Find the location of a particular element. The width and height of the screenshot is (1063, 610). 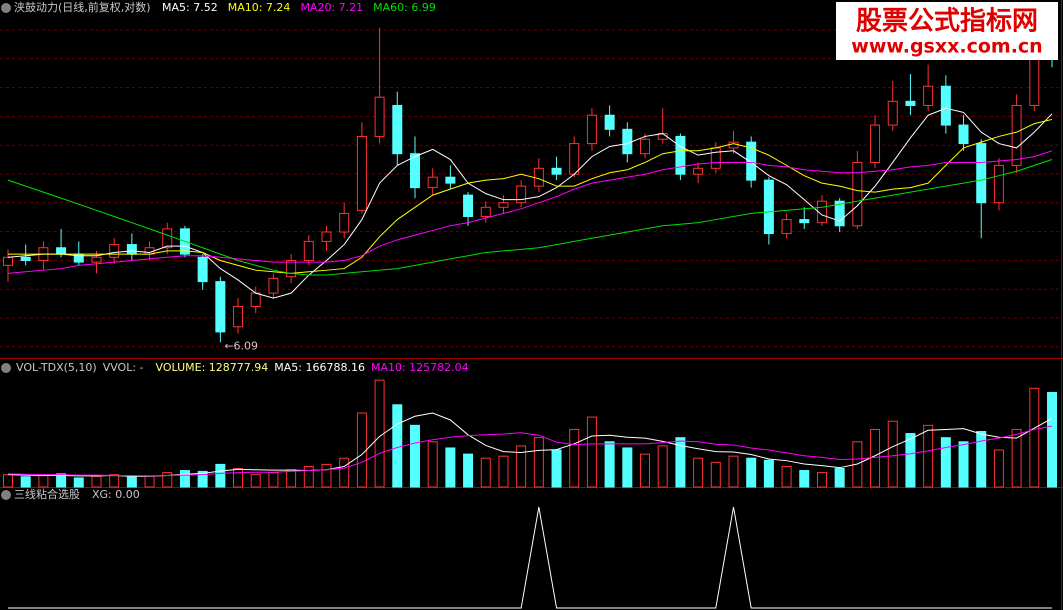

indicator-title: 三线粘合选股 is located at coordinates (47, 494).